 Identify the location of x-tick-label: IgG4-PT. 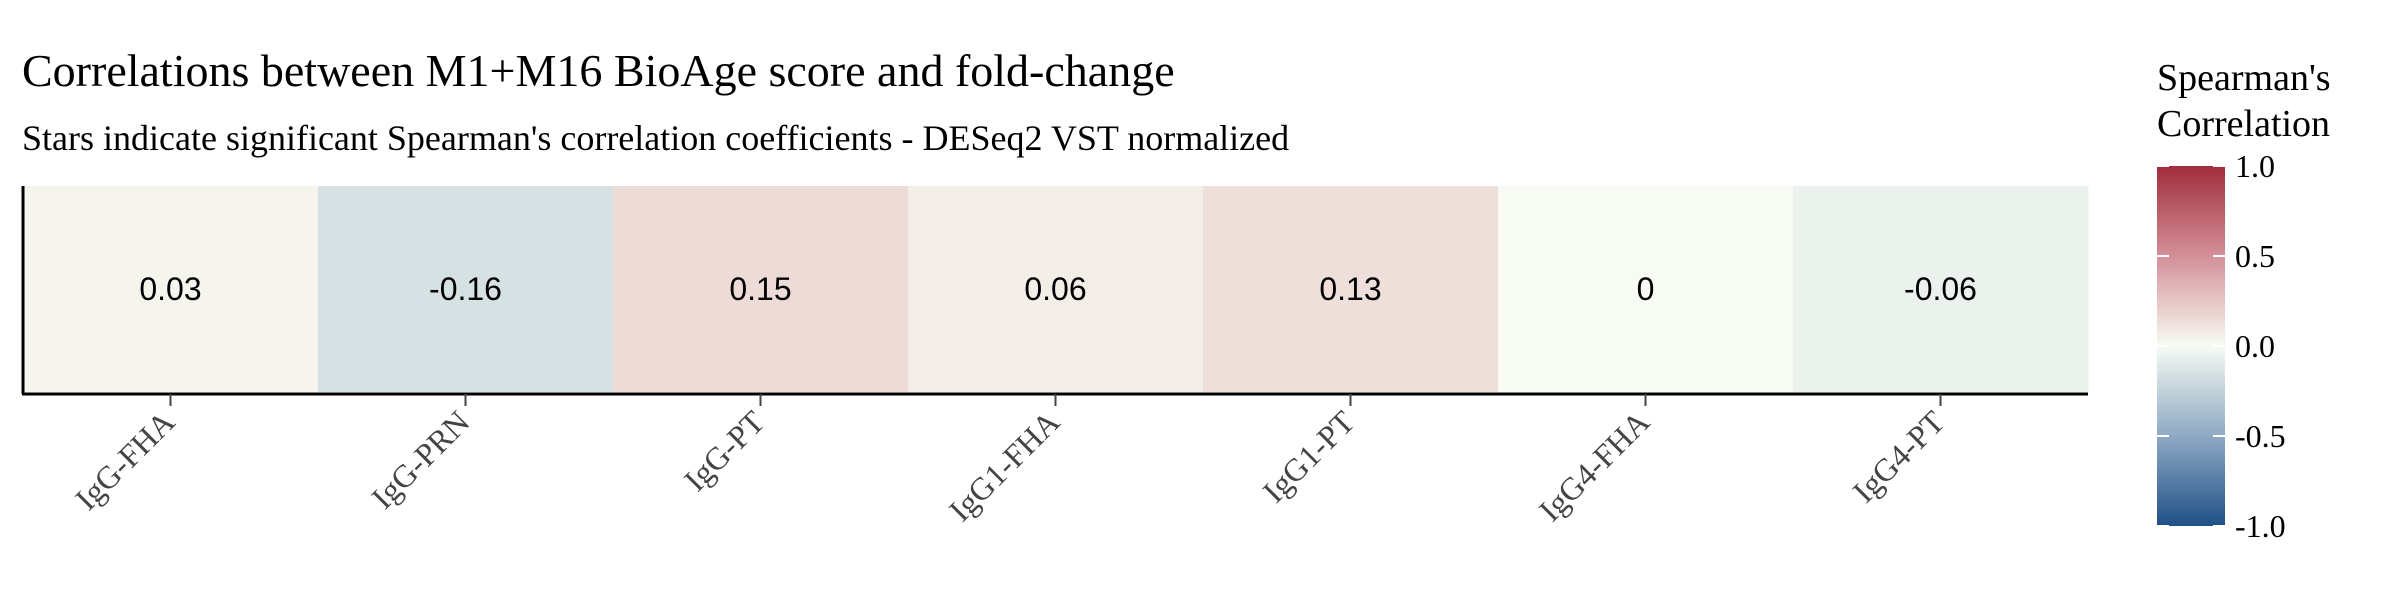
(1899, 456).